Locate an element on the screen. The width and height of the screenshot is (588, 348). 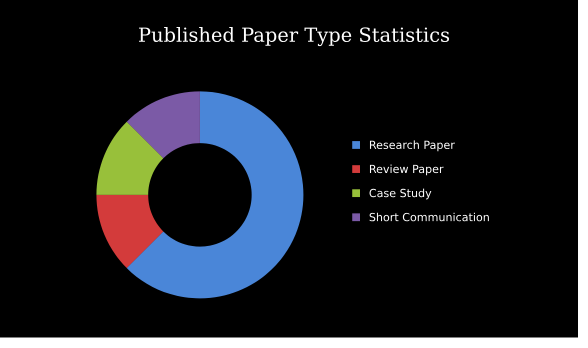
legend-label: Review Paper is located at coordinates (407, 170).